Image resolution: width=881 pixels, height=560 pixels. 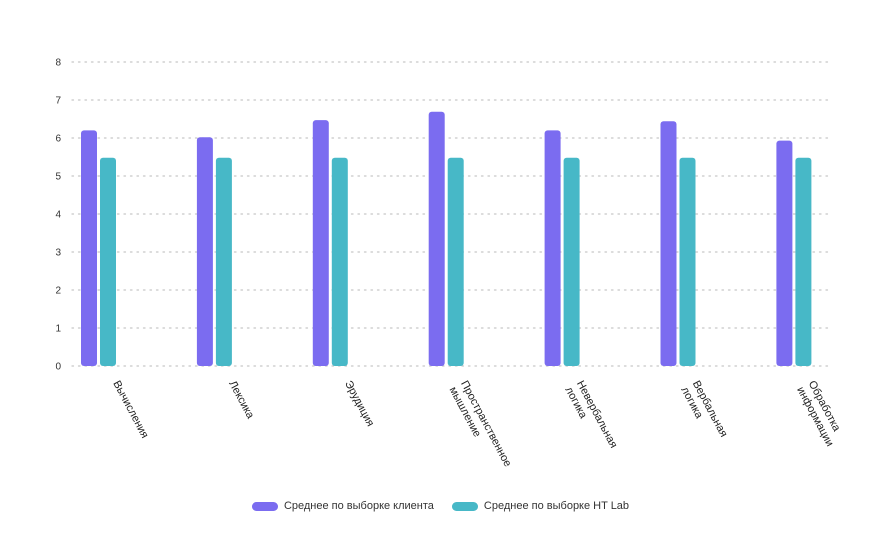 I want to click on legend-label-htlab: Среднее по выборке HT Lab, so click(x=556, y=506).